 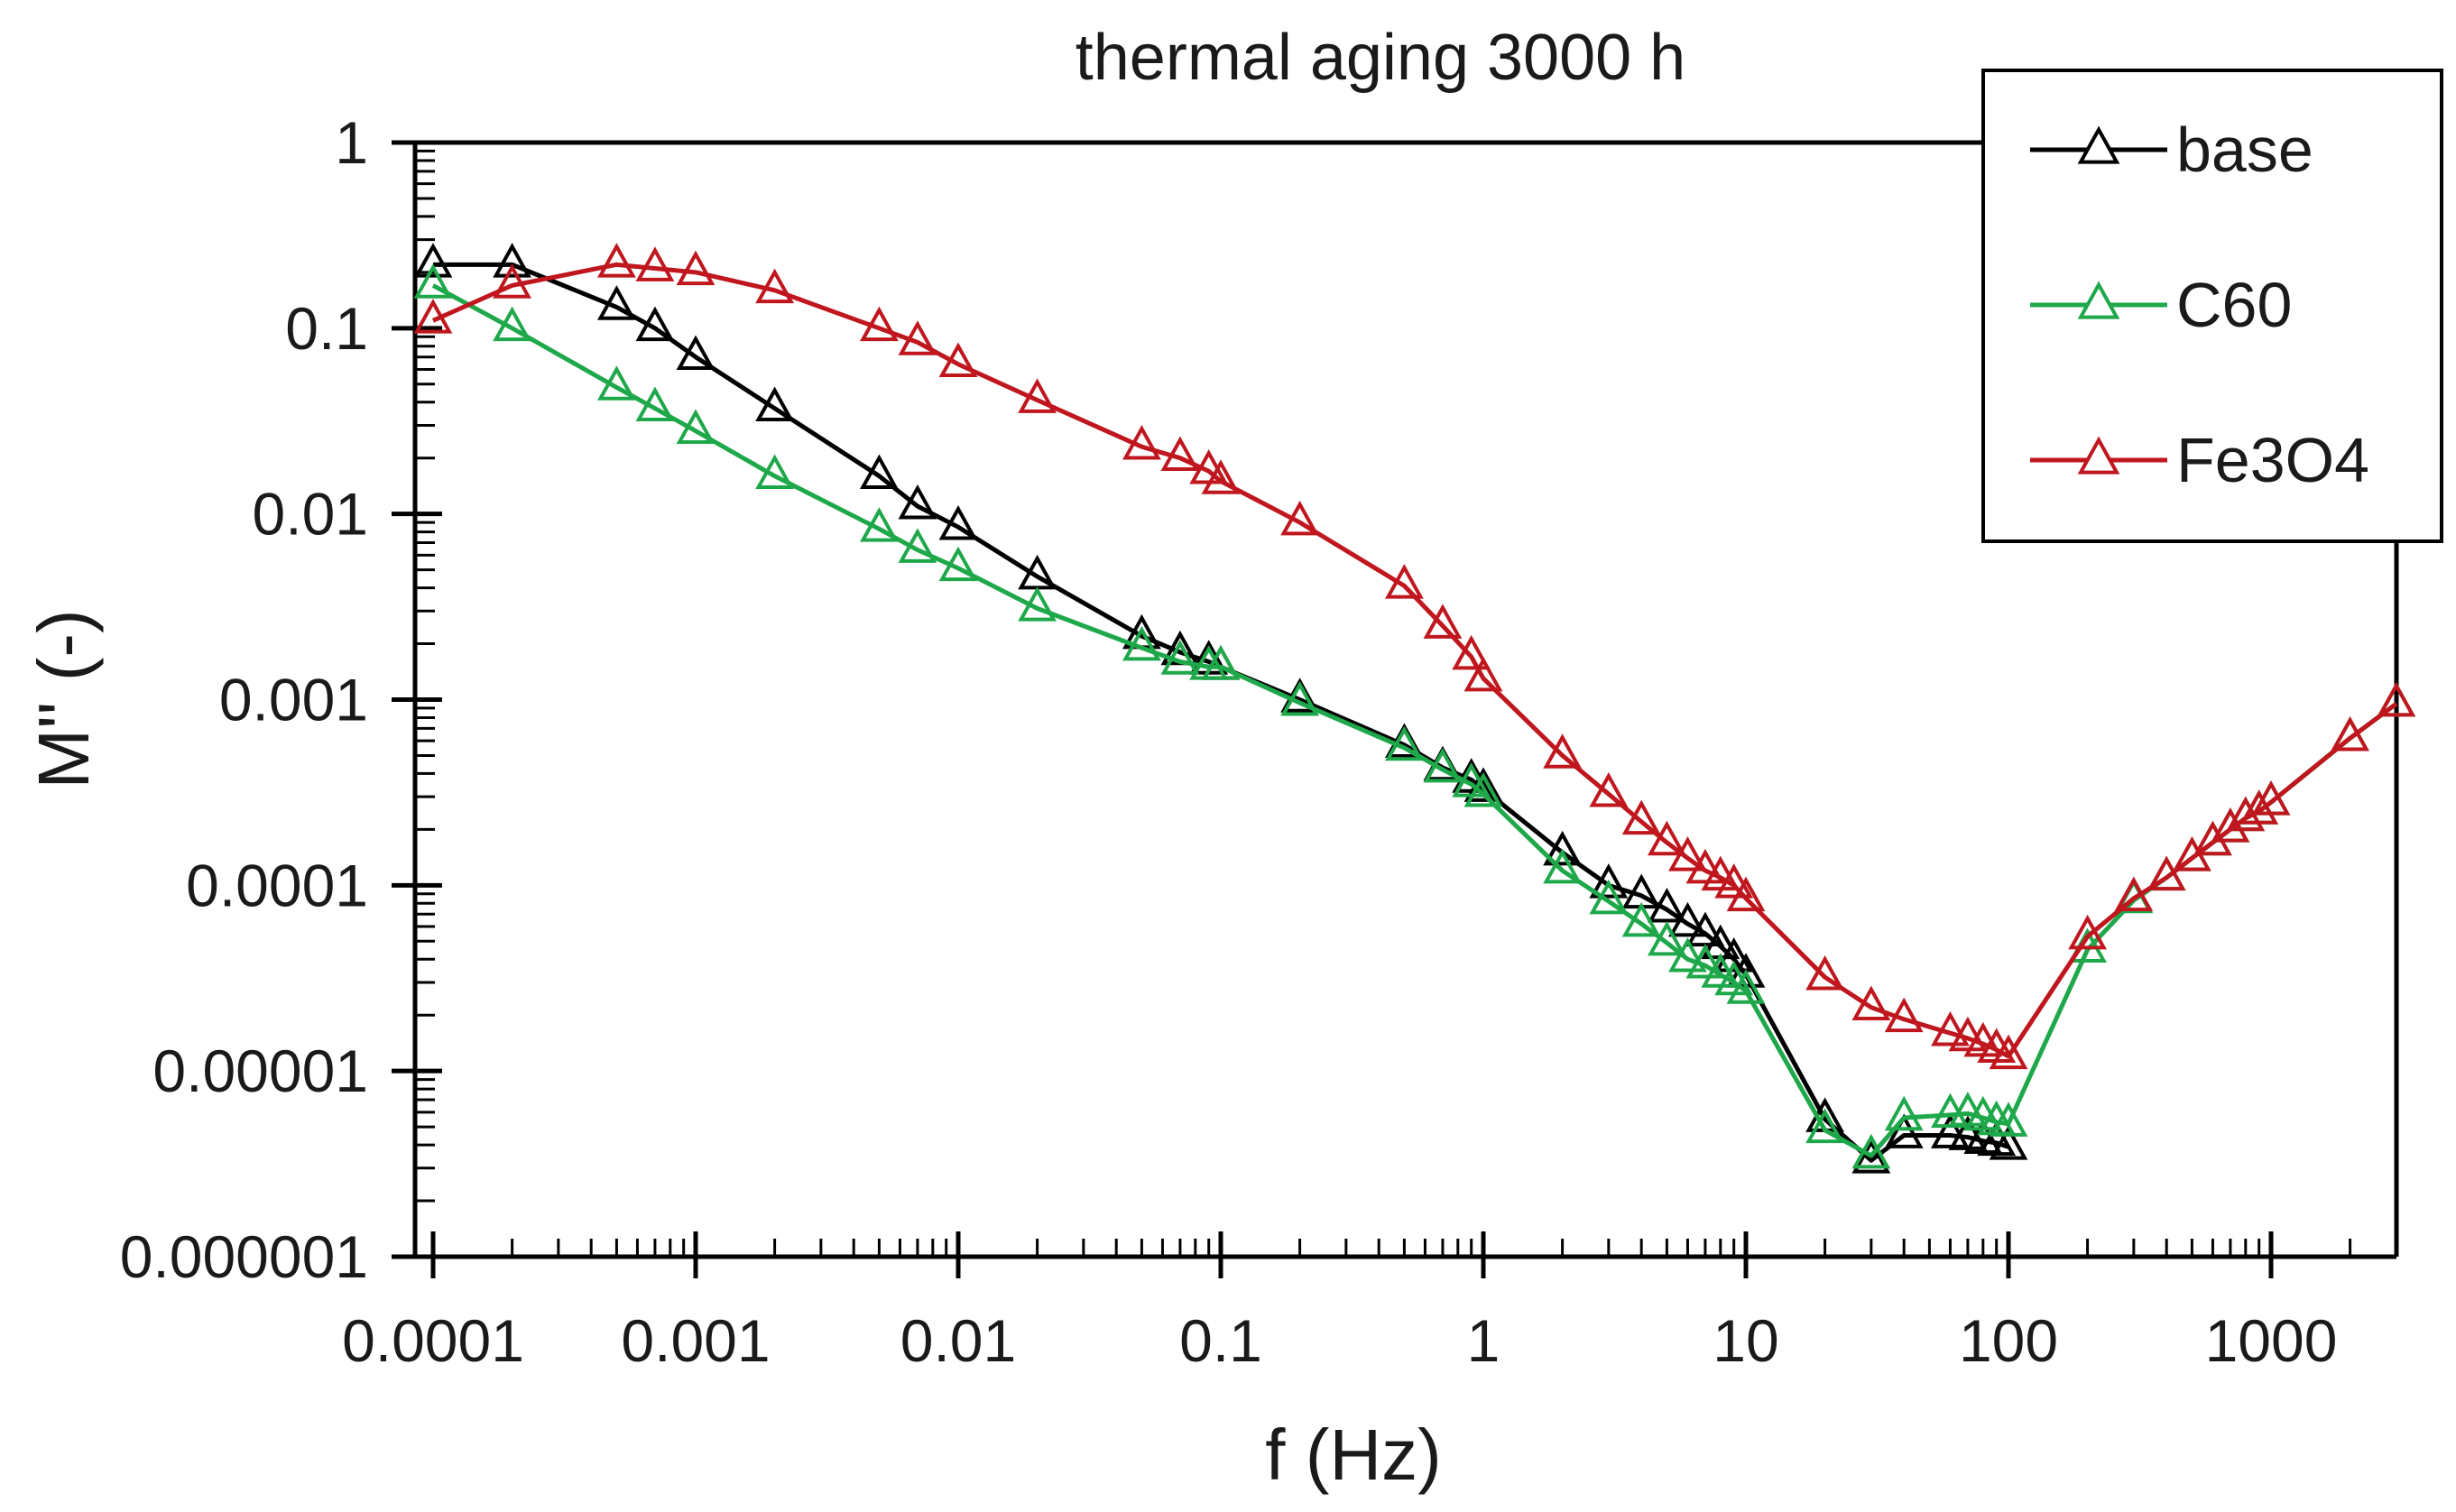 What do you see at coordinates (293, 700) in the screenshot?
I see `y-tick-label: 0.001` at bounding box center [293, 700].